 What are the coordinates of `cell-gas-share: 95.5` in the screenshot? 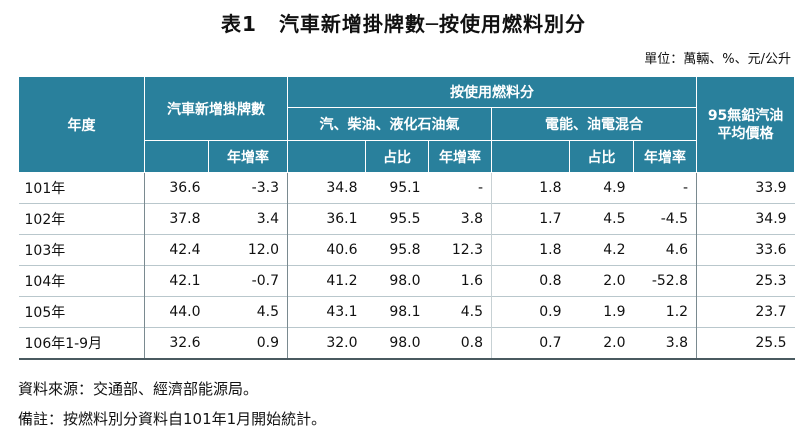 It's located at (397, 219).